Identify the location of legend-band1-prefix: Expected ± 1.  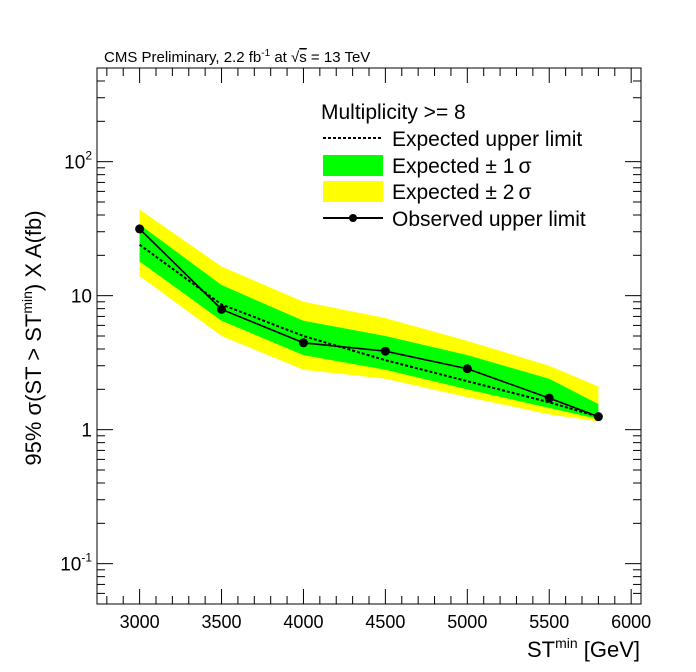
(453, 166).